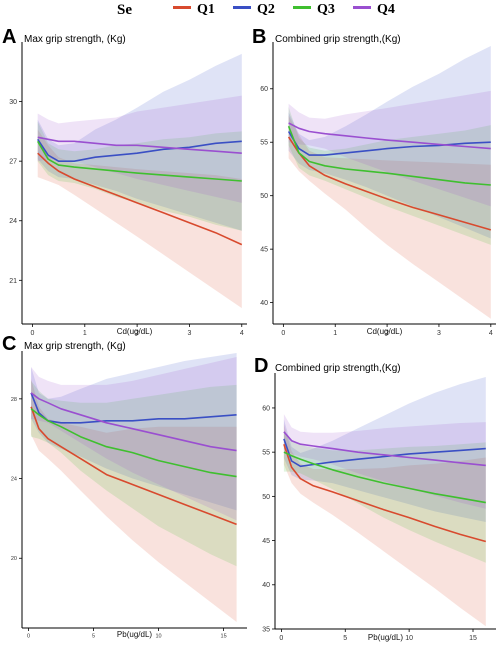  I want to click on panel-a-x-tick-label: 3, so click(189, 333).